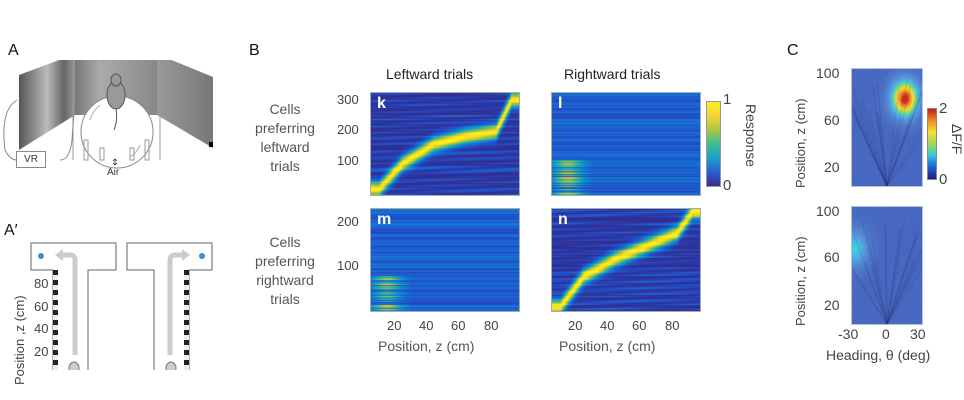 This screenshot has width=964, height=400. Describe the element at coordinates (285, 280) in the screenshot. I see `row-label-line: rightward` at that location.